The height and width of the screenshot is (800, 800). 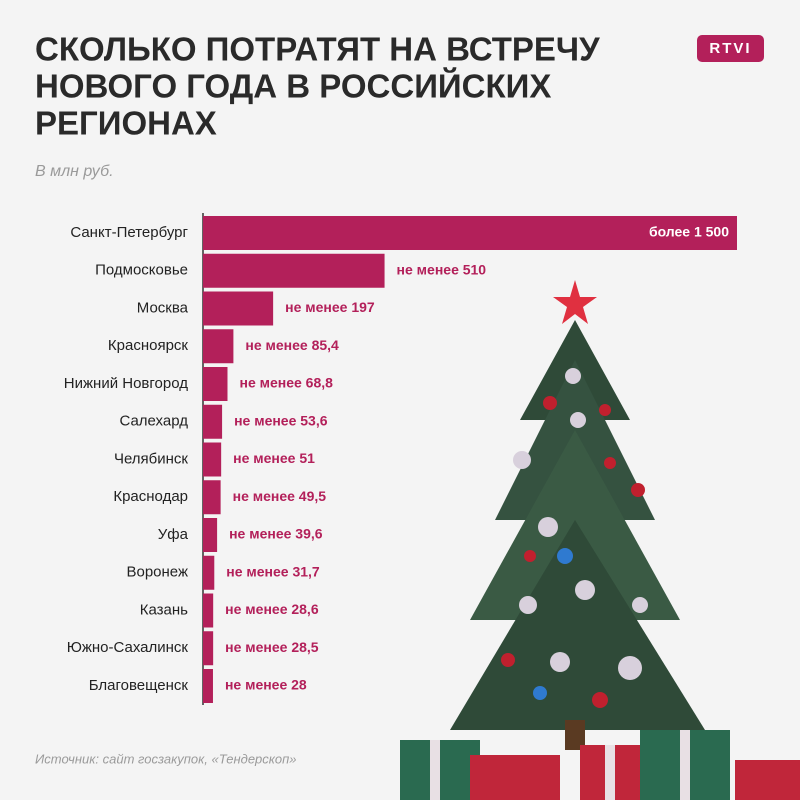 I want to click on value-label: не менее 85,4, so click(x=292, y=345).